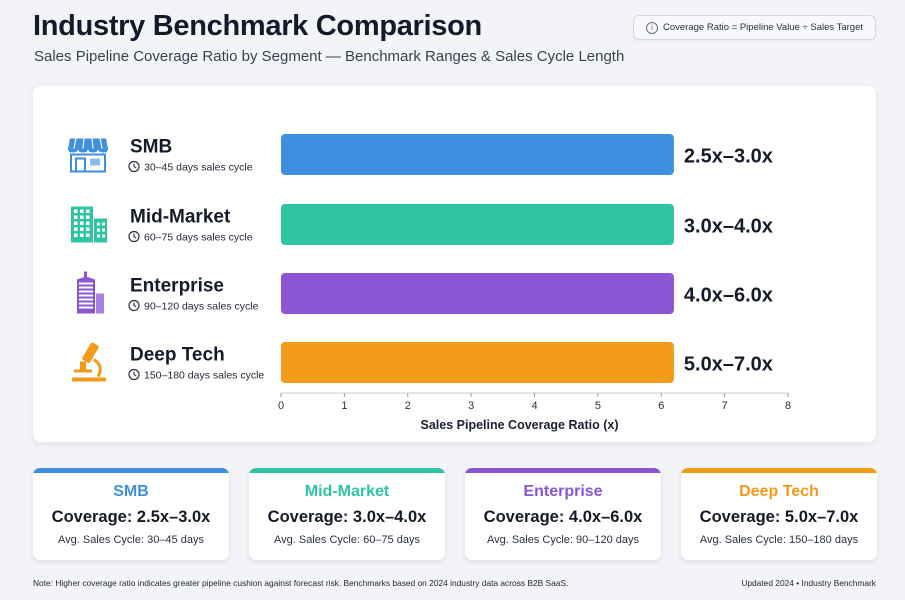 The width and height of the screenshot is (905, 600). What do you see at coordinates (90, 292) in the screenshot?
I see `skyscraper-icon` at bounding box center [90, 292].